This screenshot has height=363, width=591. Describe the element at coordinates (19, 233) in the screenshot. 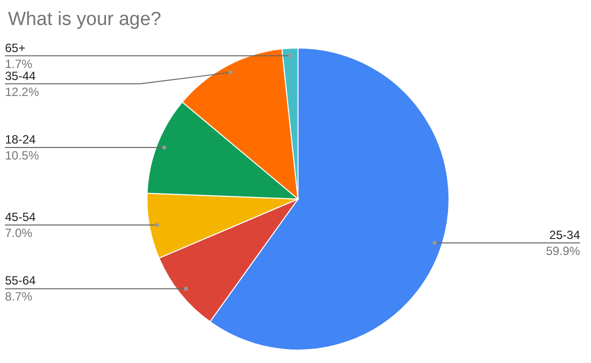

I see `data-label: 7.0%` at that location.